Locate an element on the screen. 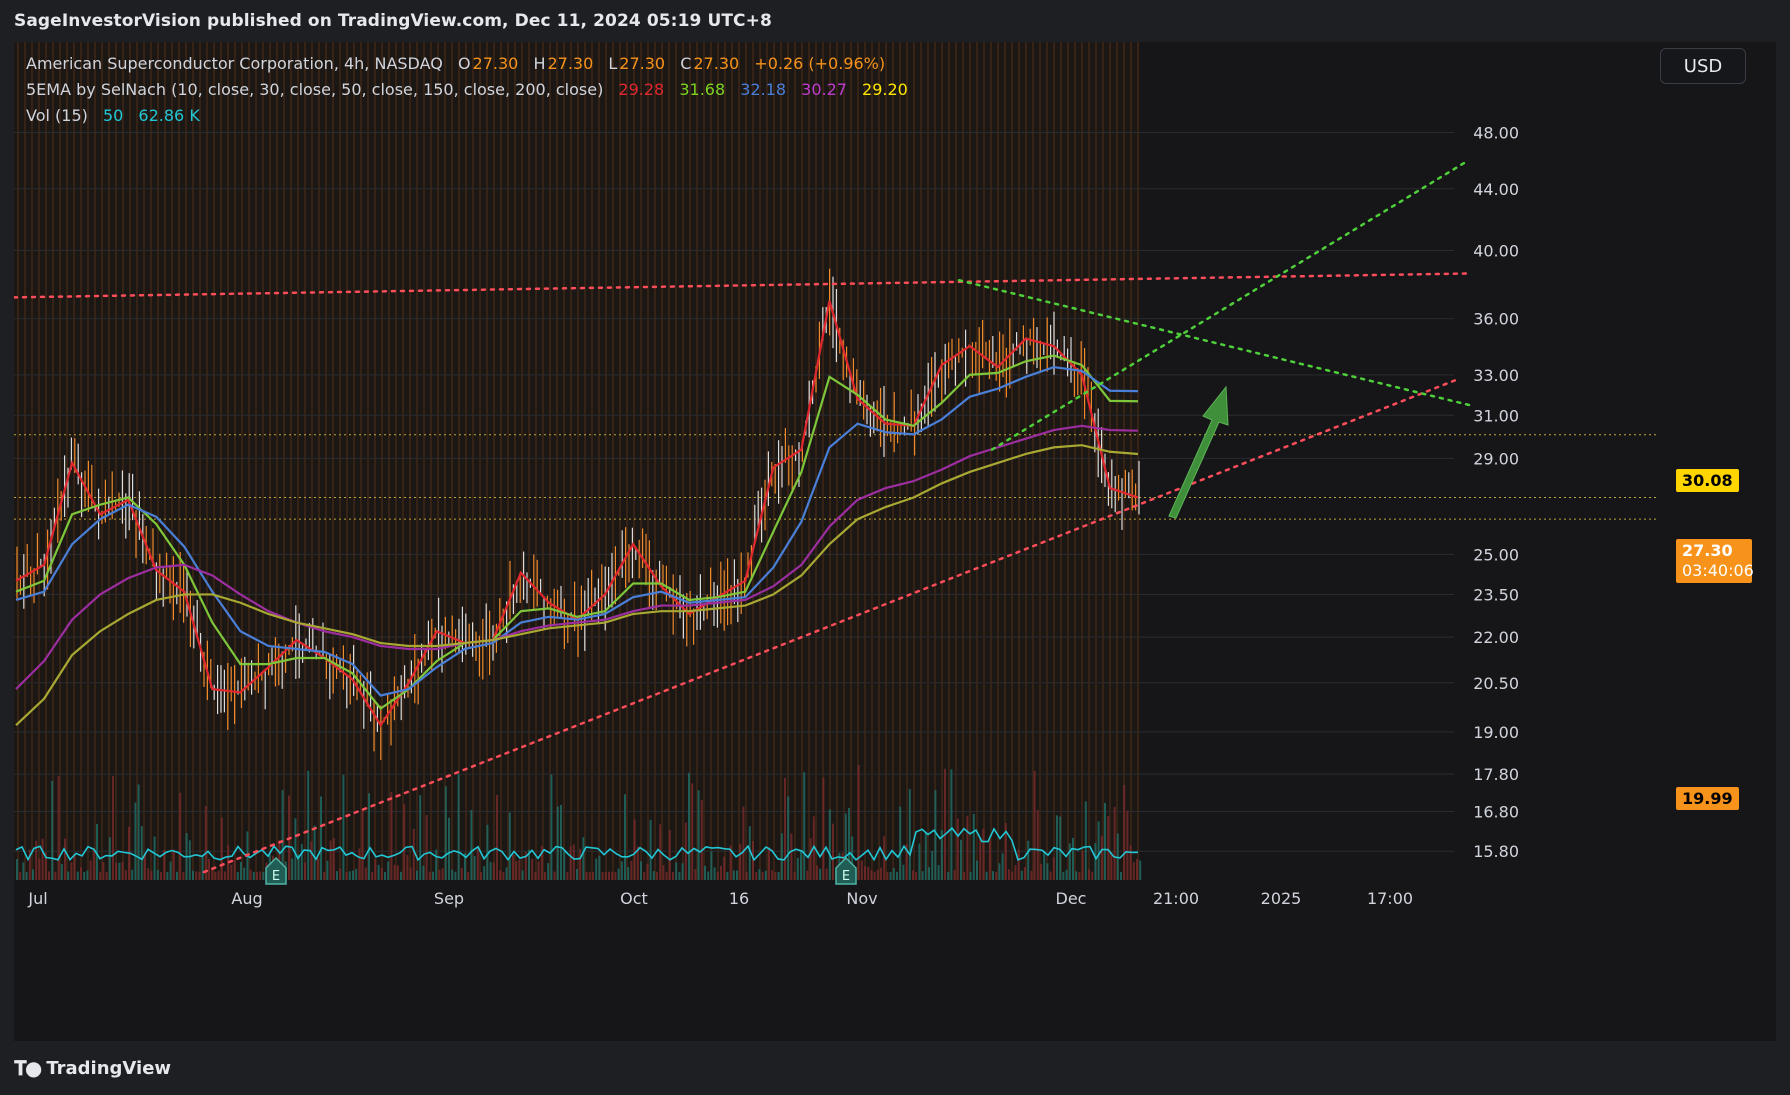  high-label: H is located at coordinates (539, 63).